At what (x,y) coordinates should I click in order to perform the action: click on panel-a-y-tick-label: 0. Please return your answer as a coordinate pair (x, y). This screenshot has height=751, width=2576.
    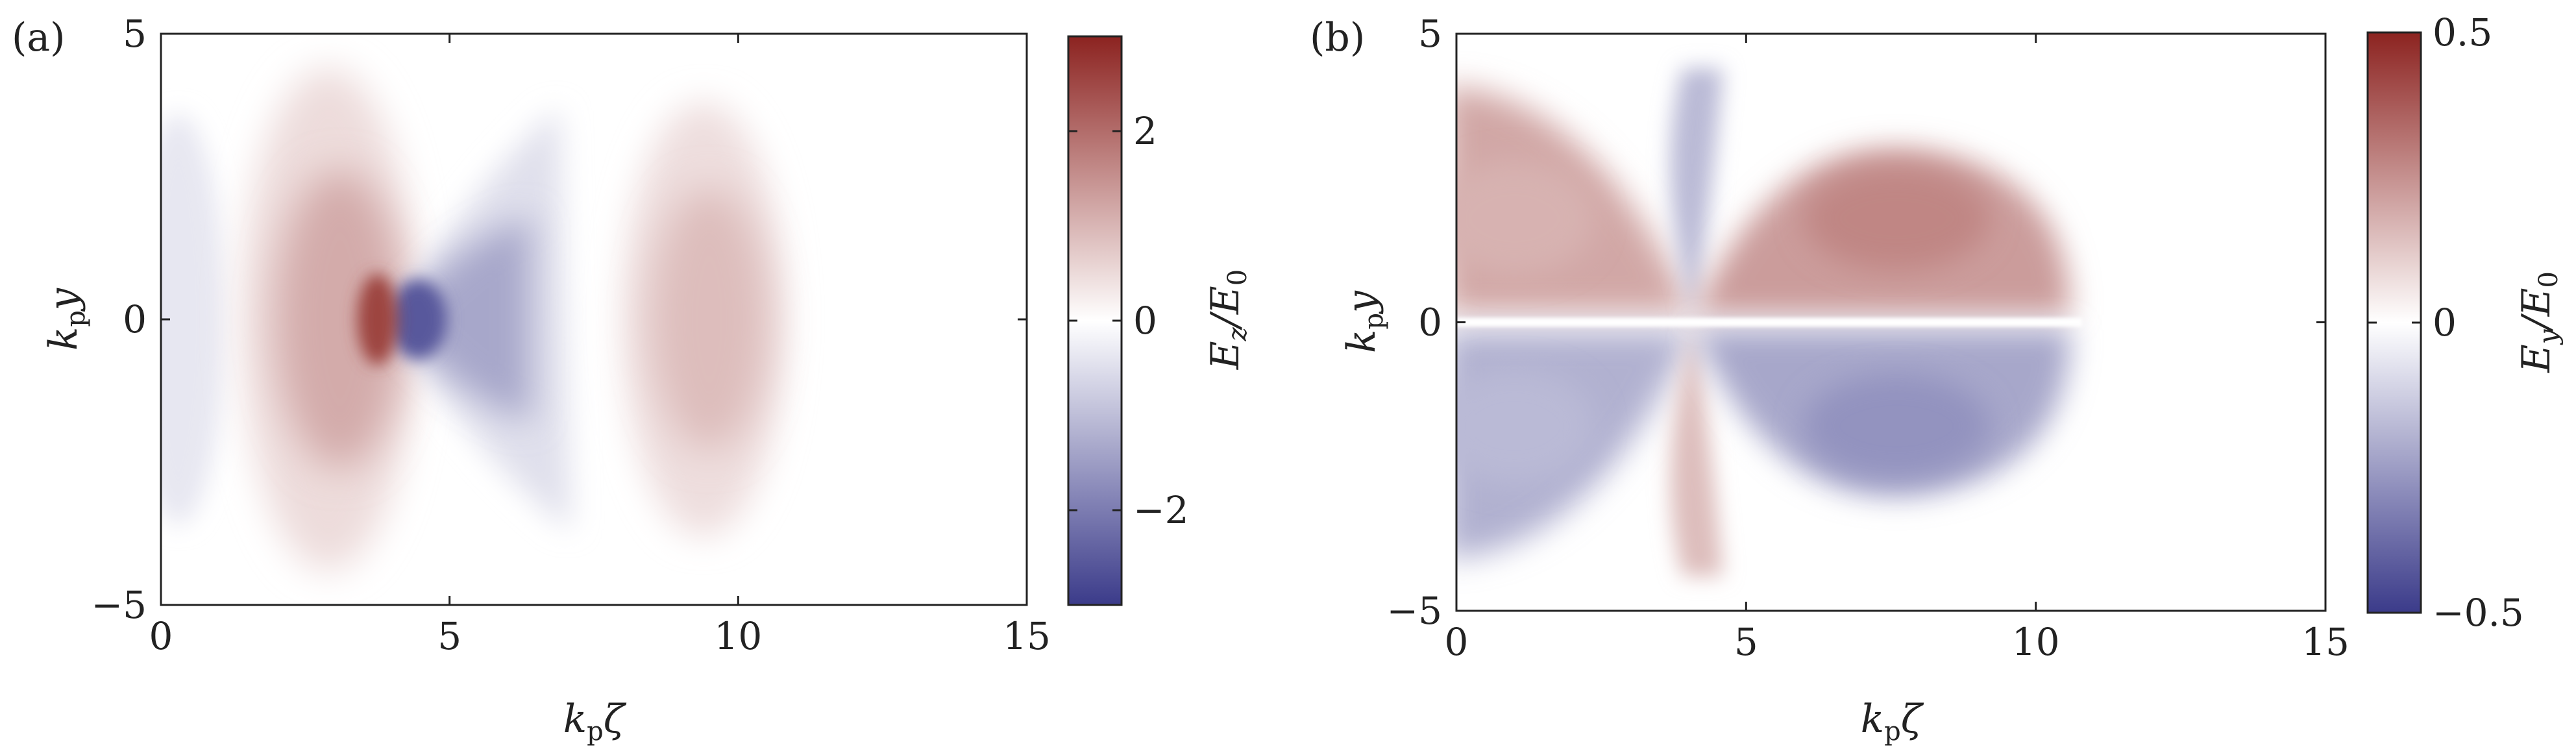
    Looking at the image, I should click on (135, 319).